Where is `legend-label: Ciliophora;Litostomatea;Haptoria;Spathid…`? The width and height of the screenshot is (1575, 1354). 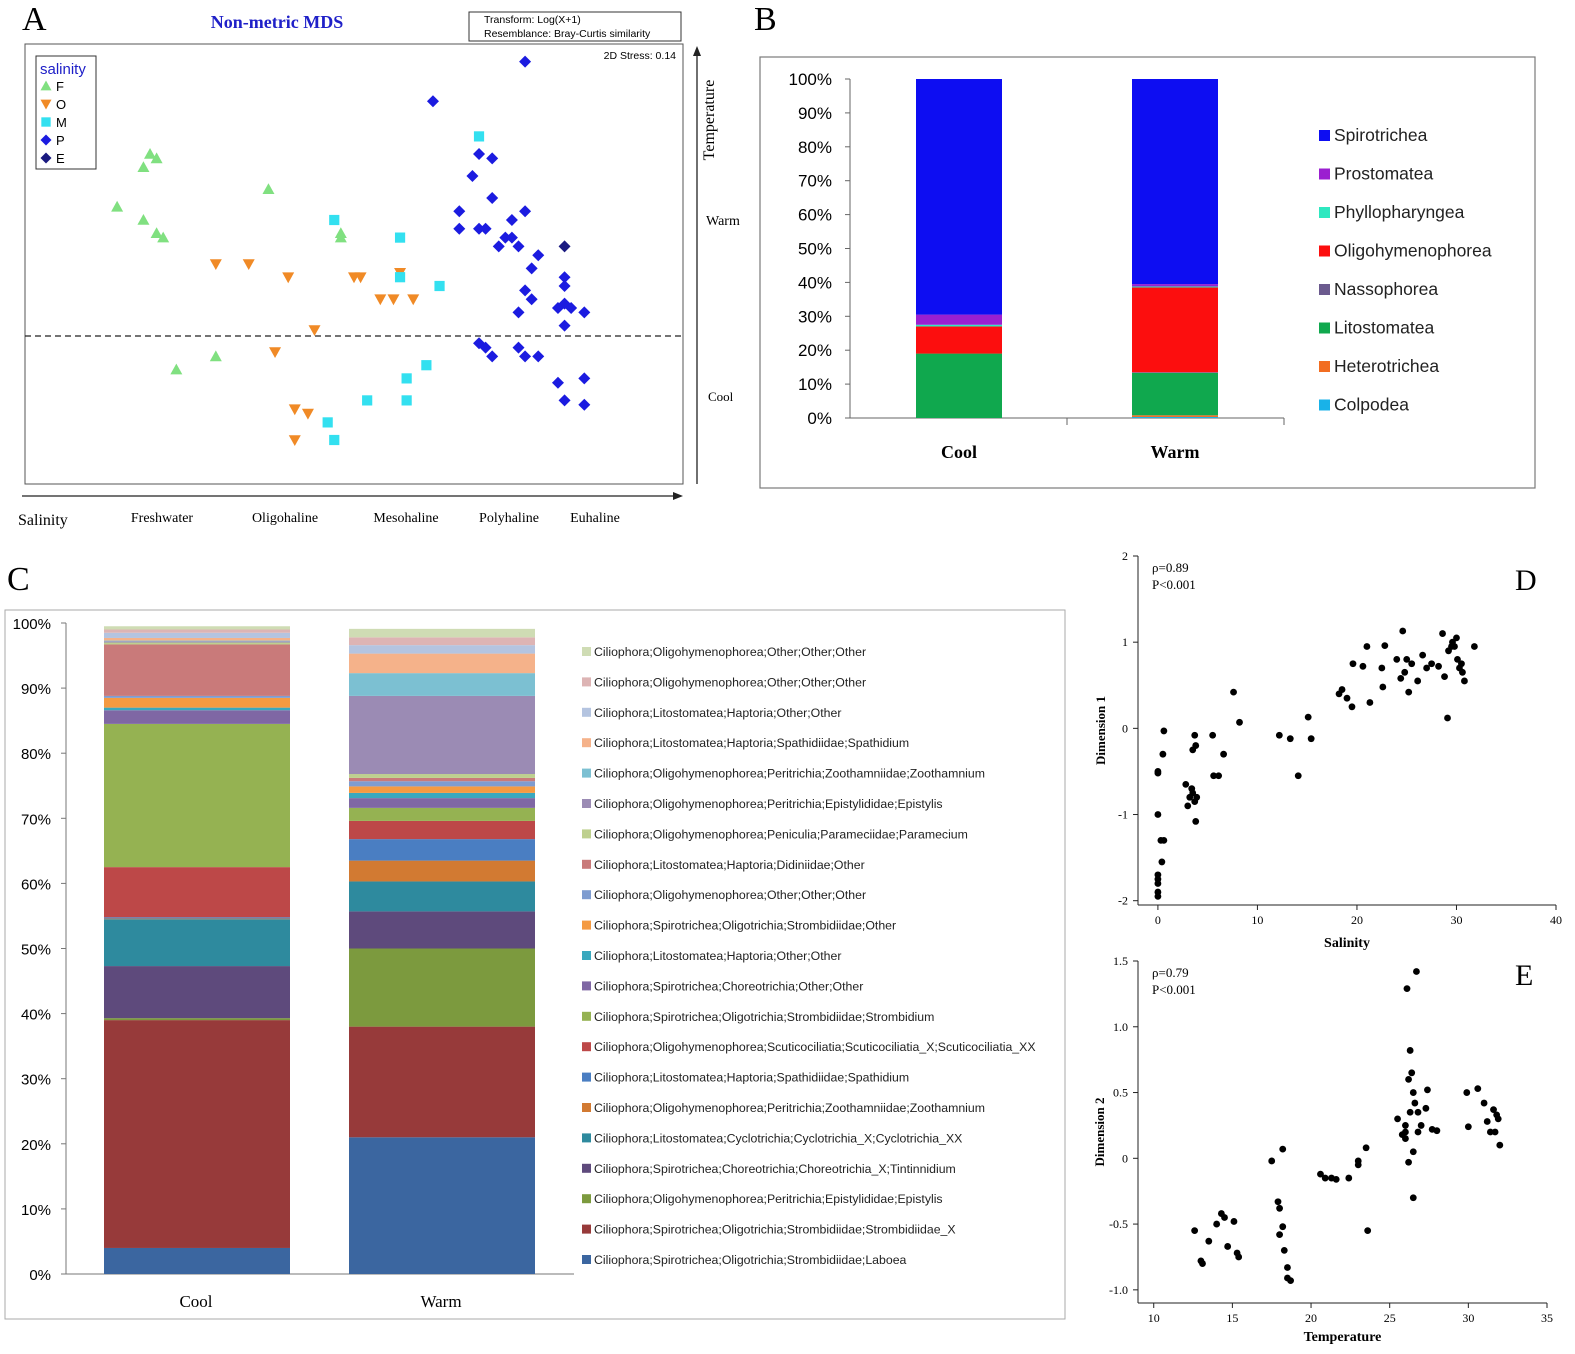
legend-label: Ciliophora;Litostomatea;Haptoria;Spathid… is located at coordinates (751, 1078).